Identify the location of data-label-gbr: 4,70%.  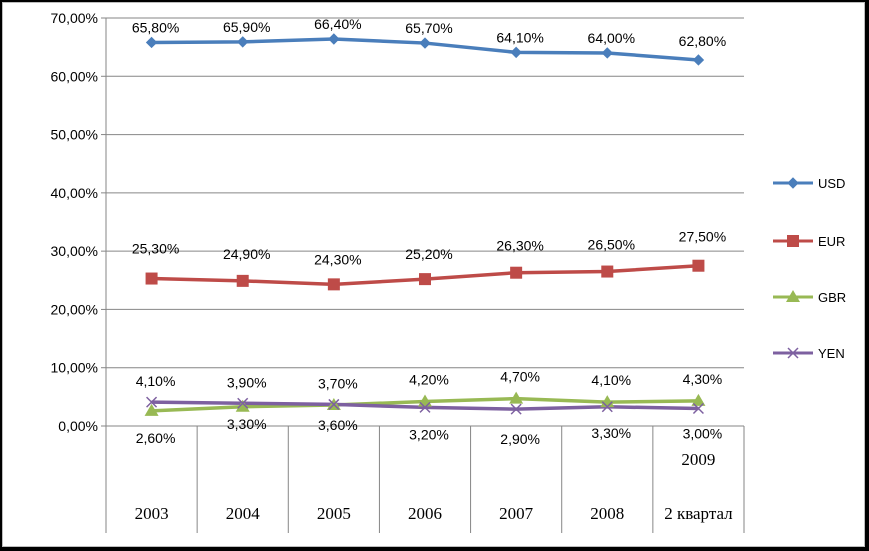
(520, 377).